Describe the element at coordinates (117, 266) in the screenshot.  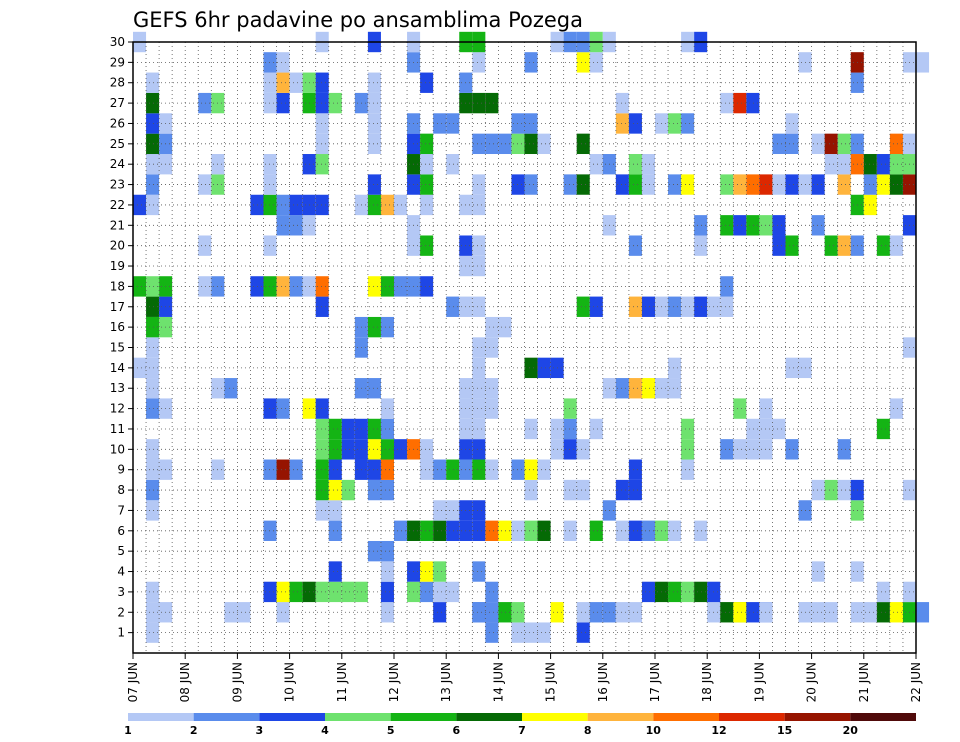
I see `y-tick-label: 19` at that location.